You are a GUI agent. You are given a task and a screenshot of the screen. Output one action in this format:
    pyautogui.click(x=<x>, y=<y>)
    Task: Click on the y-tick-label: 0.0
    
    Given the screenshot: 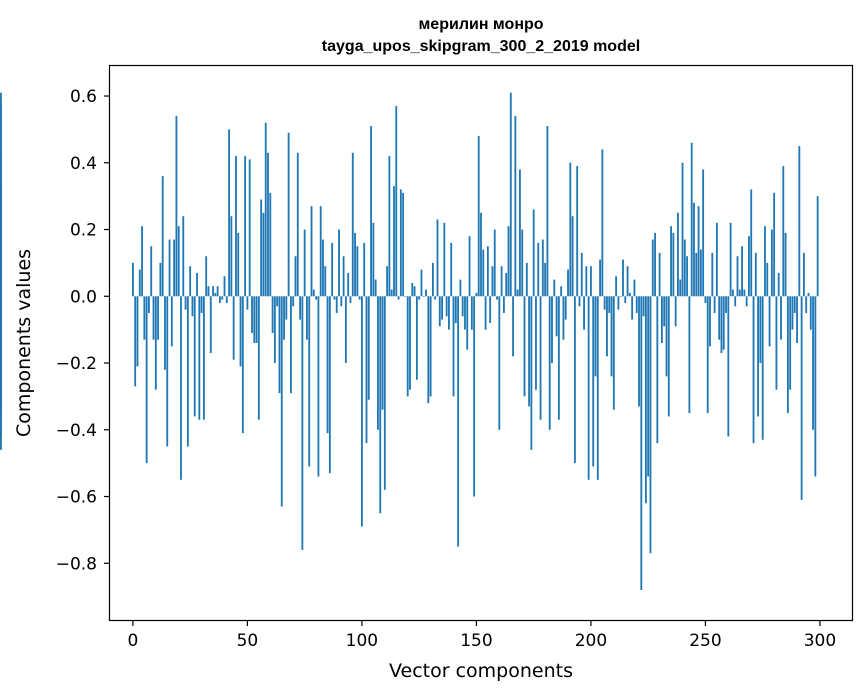 What is the action you would take?
    pyautogui.click(x=83, y=297)
    